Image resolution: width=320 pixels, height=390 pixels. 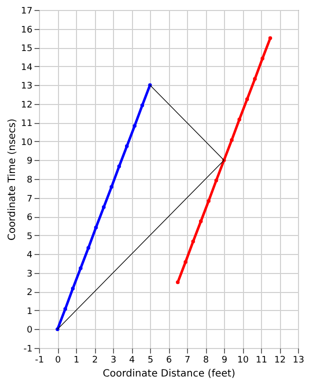 What do you see at coordinates (29, 293) in the screenshot?
I see `y-tick-label: 2` at bounding box center [29, 293].